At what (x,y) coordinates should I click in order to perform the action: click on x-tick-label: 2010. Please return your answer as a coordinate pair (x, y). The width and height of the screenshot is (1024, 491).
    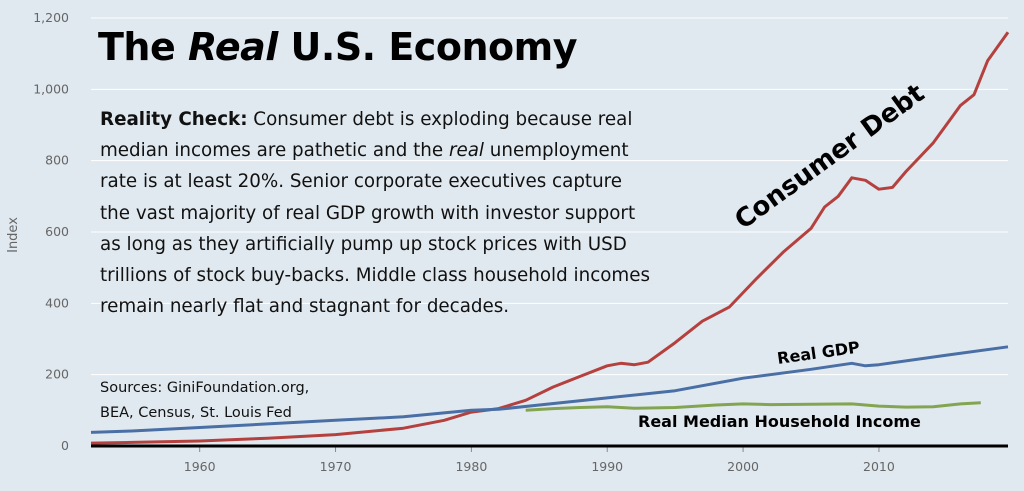
    Looking at the image, I should click on (879, 466).